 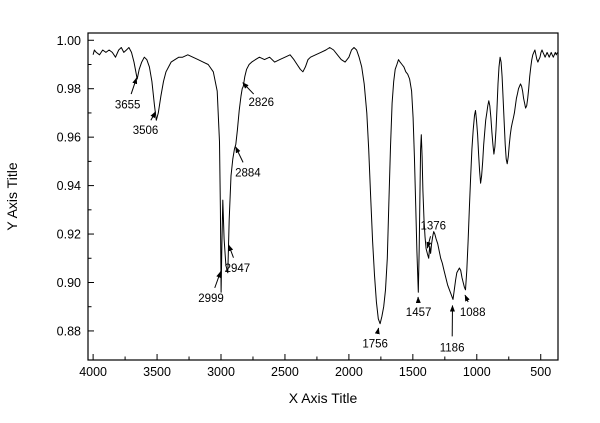 What do you see at coordinates (419, 313) in the screenshot?
I see `annotation-label: 1457` at bounding box center [419, 313].